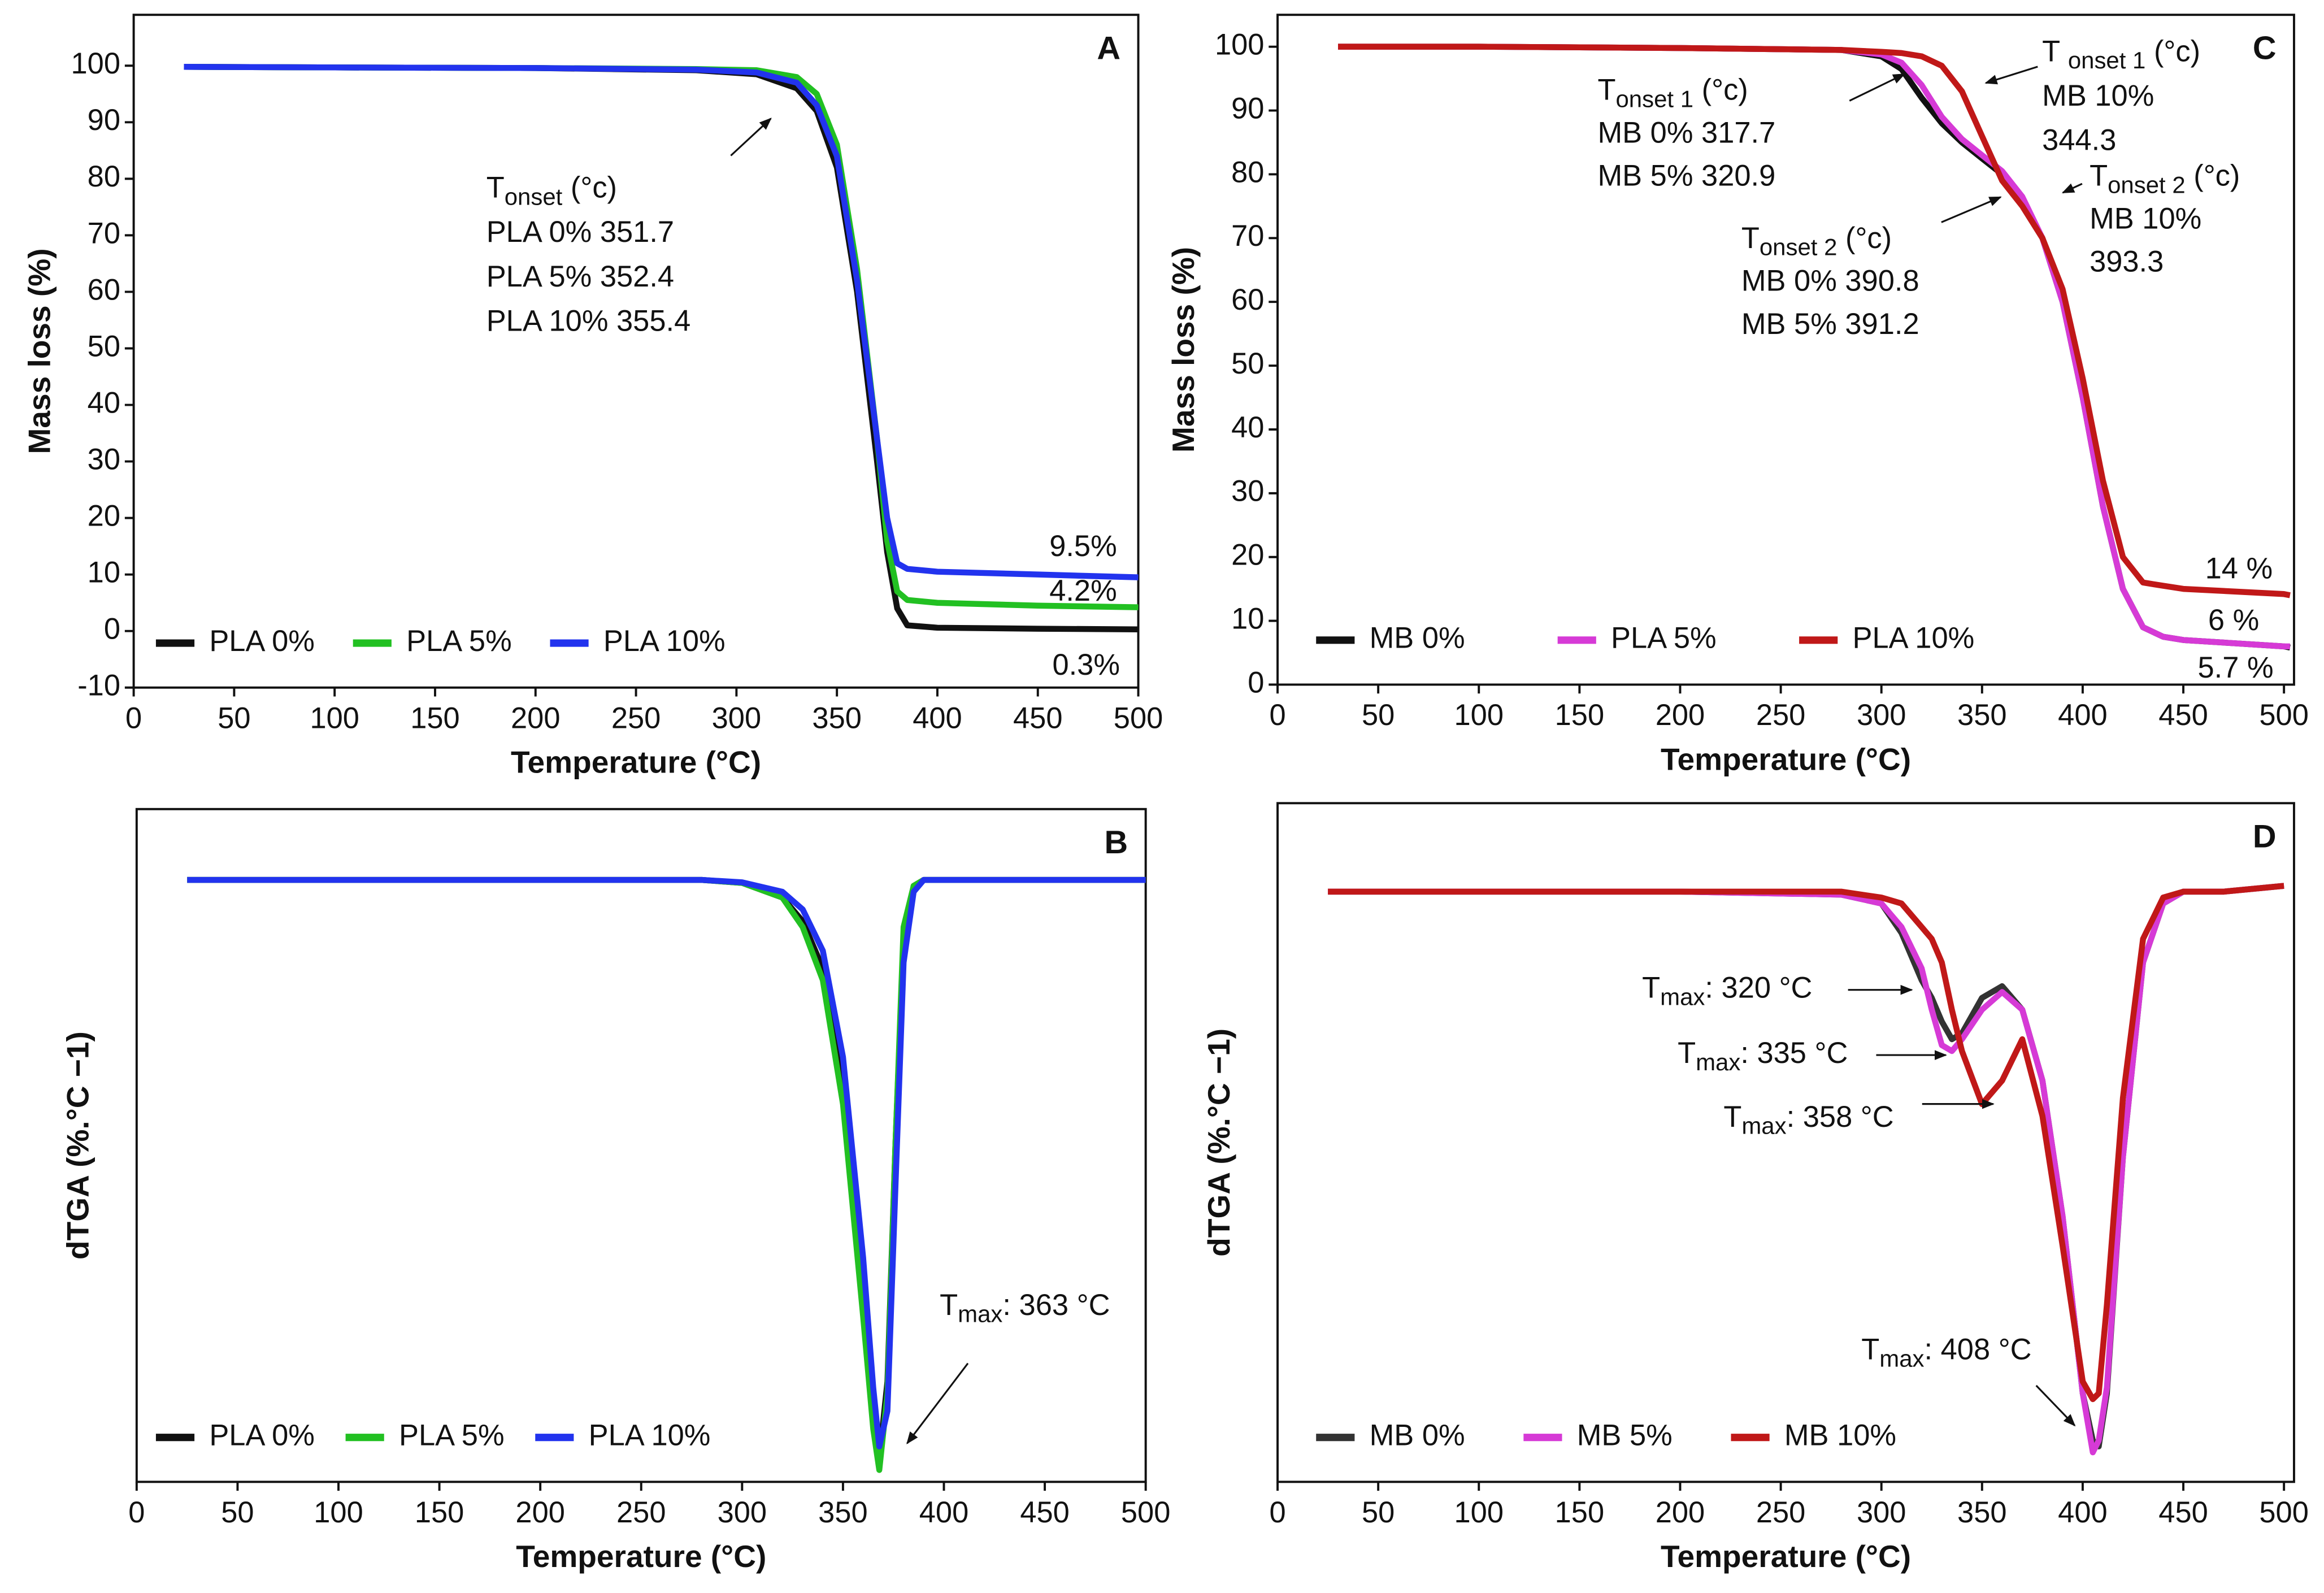 The height and width of the screenshot is (1593, 2324). Describe the element at coordinates (2107, 60) in the screenshot. I see `annotation-sub: onset 1` at that location.